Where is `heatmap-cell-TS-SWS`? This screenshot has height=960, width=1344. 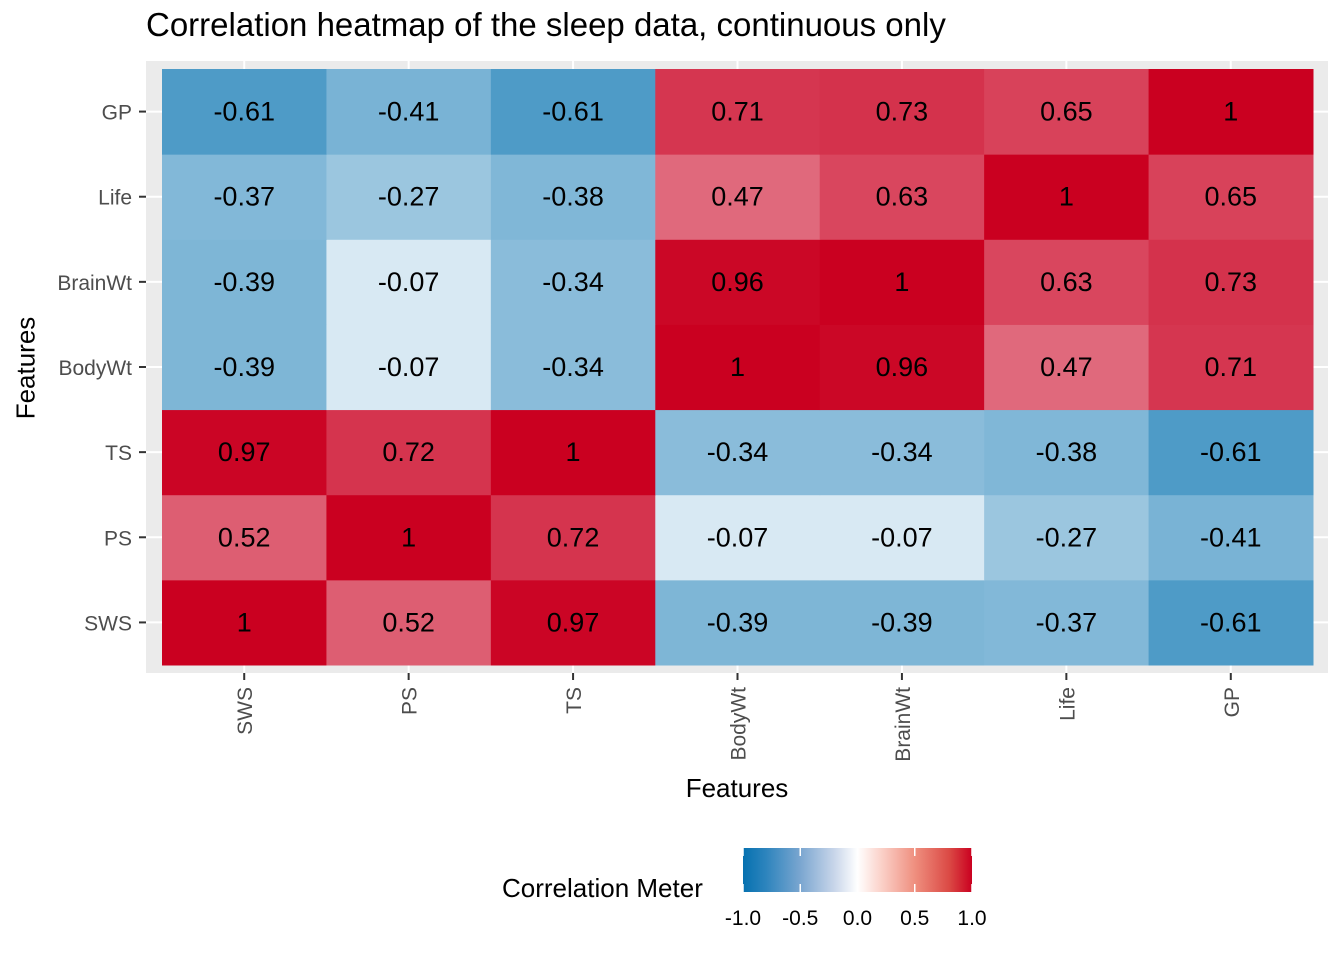
heatmap-cell-TS-SWS is located at coordinates (244, 452).